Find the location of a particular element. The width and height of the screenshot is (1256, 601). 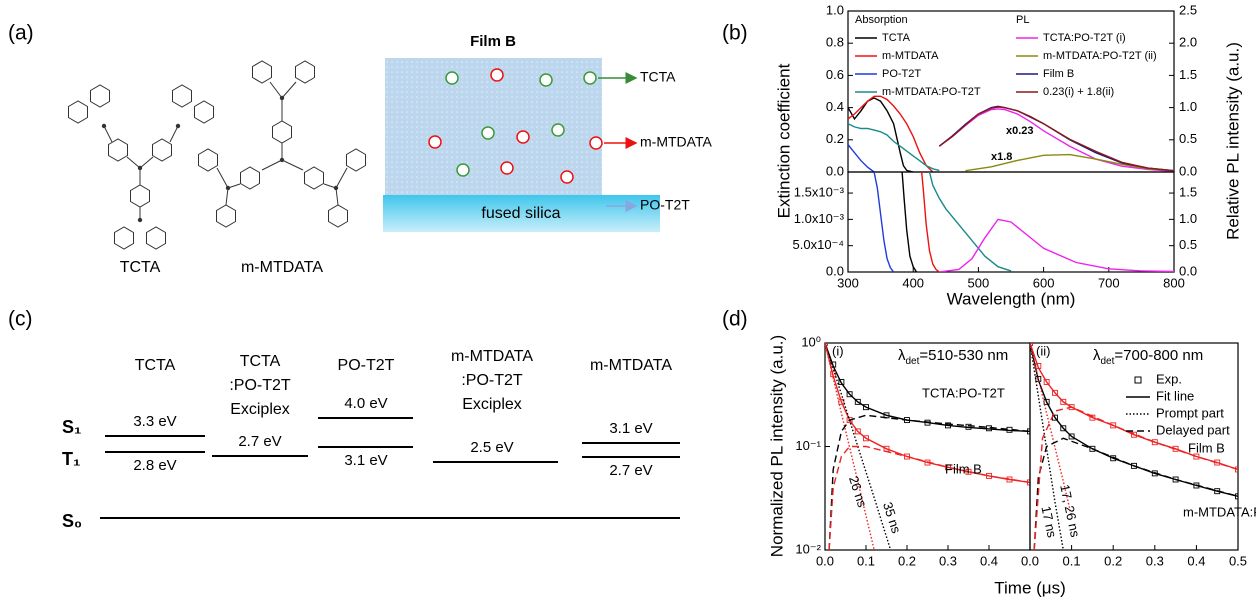

legend-swatch is located at coordinates (1138, 380).